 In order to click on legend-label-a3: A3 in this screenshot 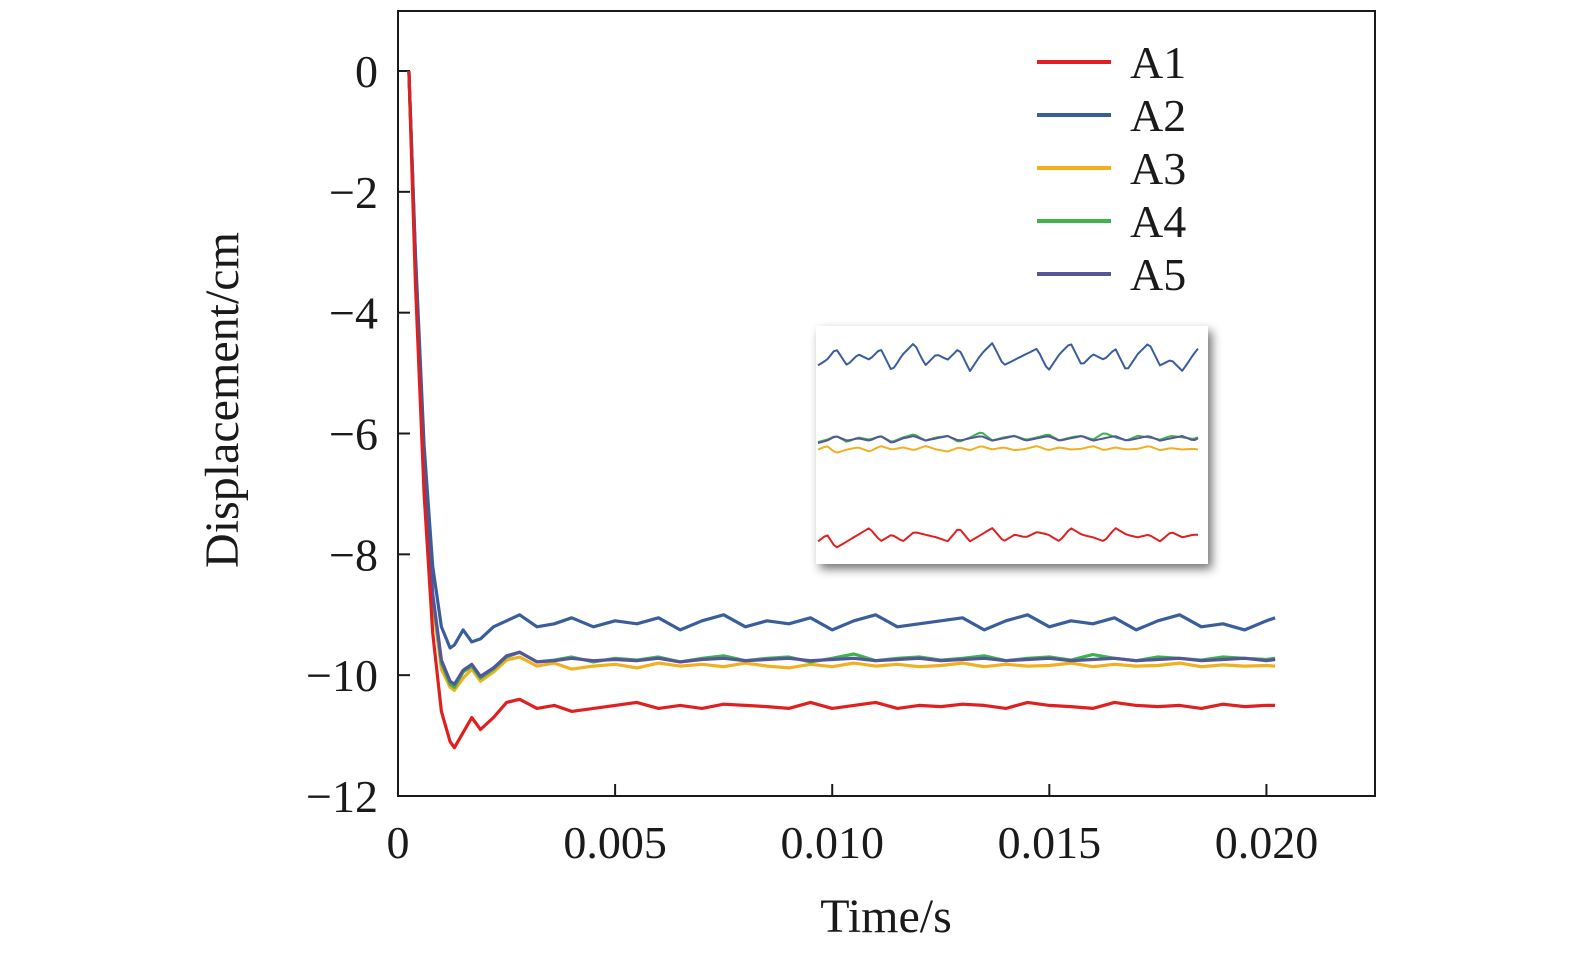, I will do `click(1158, 168)`.